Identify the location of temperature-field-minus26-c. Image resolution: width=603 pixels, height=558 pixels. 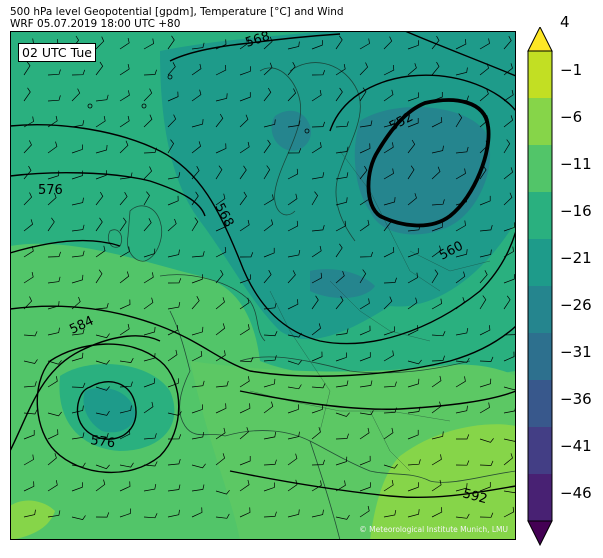
(342, 283).